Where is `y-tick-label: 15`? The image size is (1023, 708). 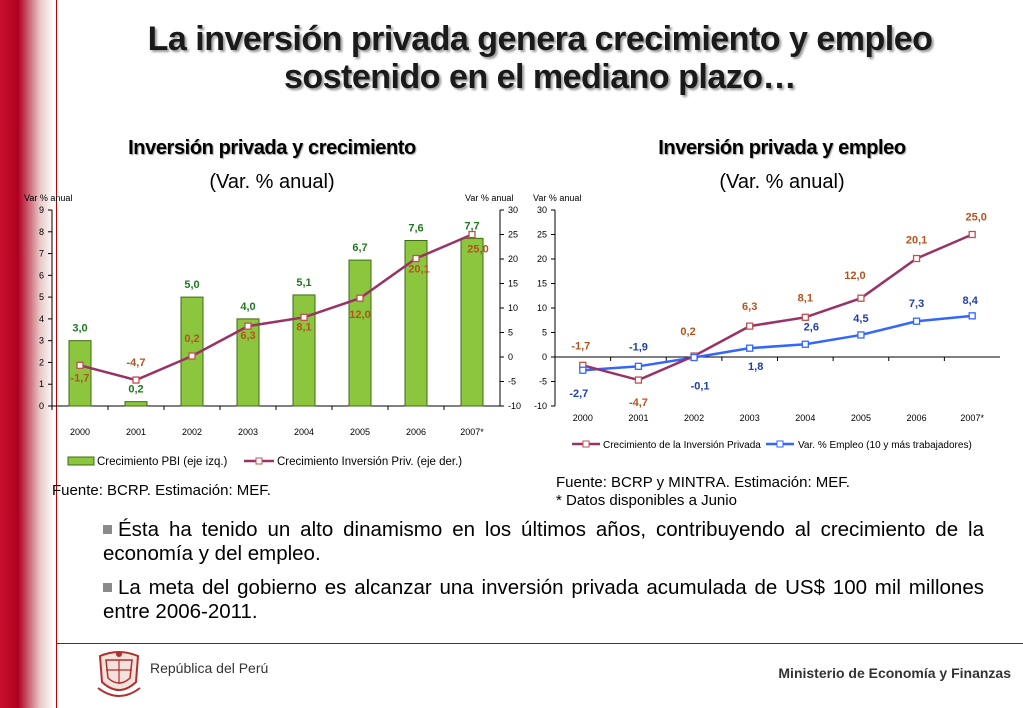 y-tick-label: 15 is located at coordinates (542, 284).